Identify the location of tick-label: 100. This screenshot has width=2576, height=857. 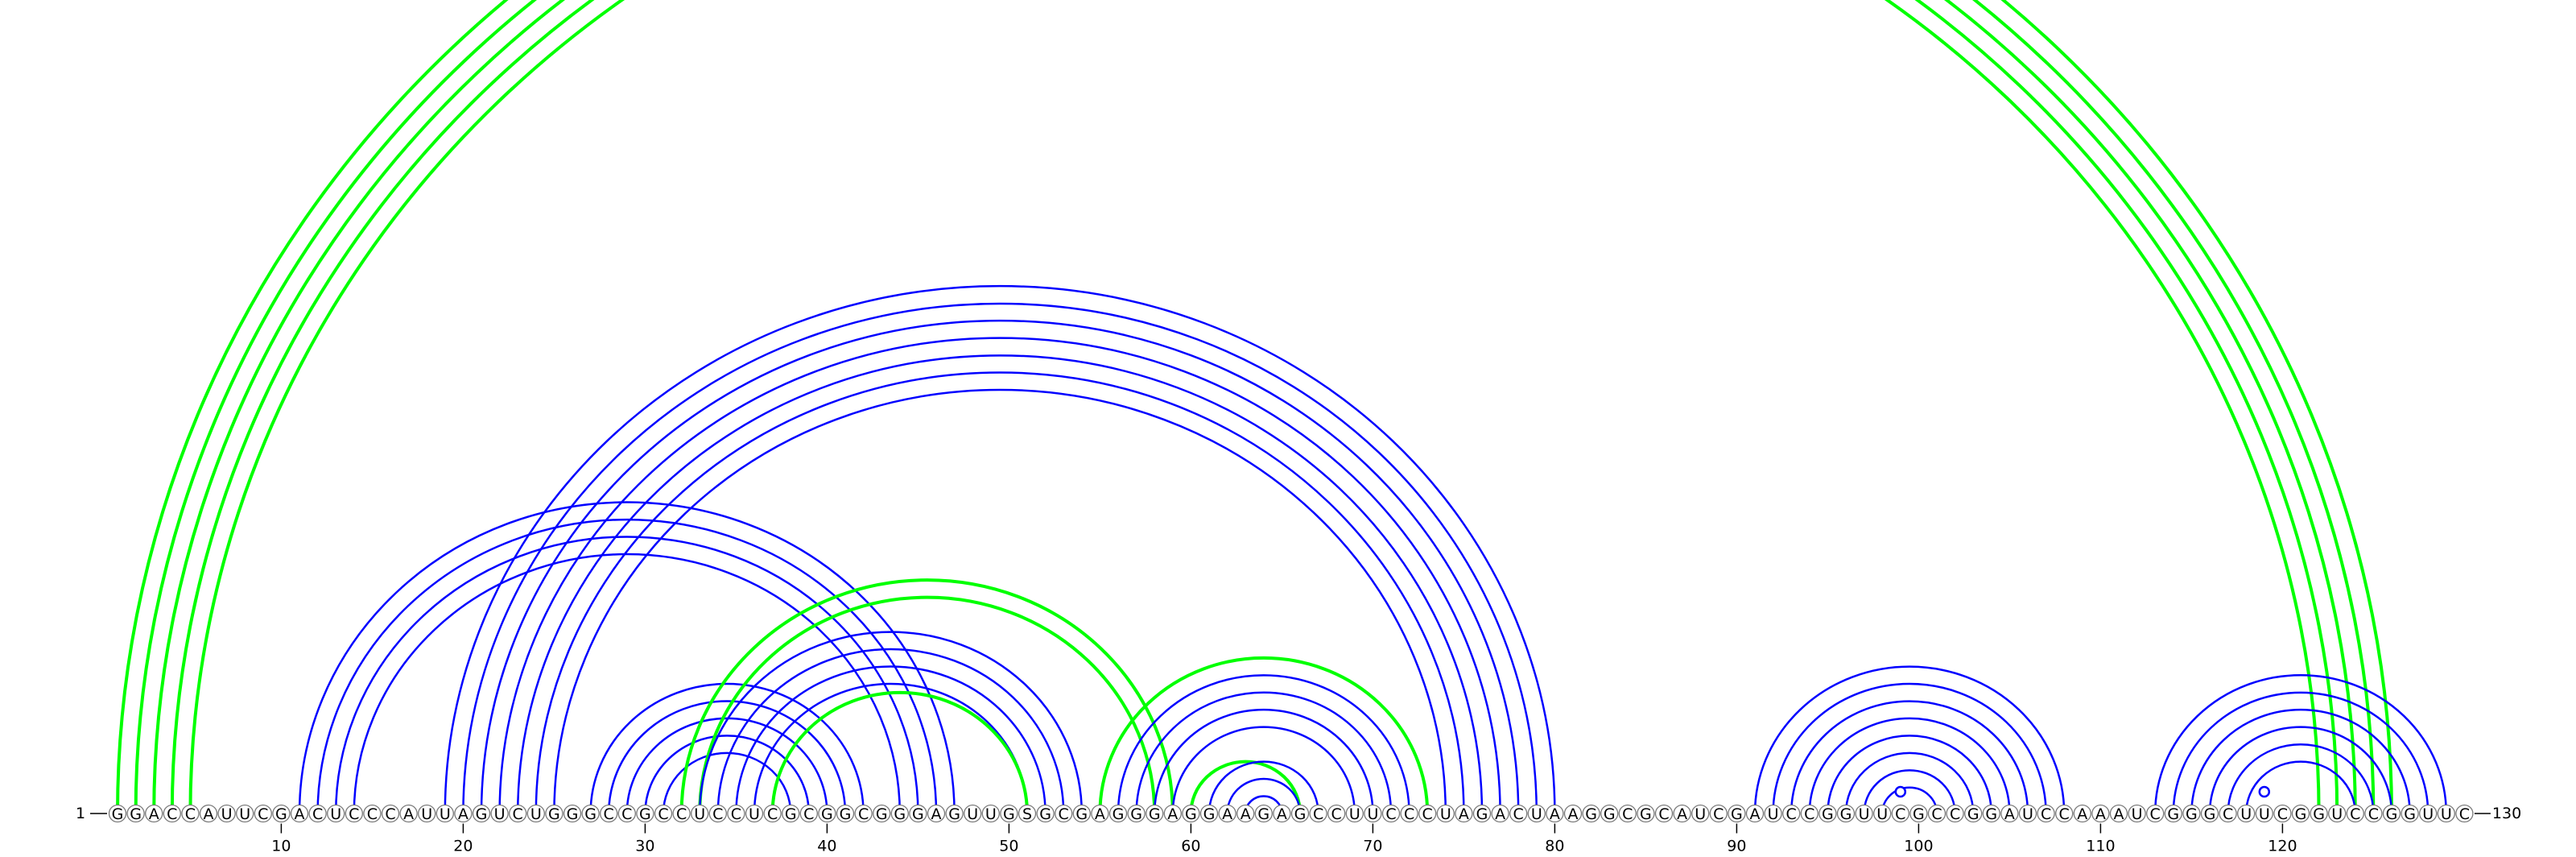
(1918, 846).